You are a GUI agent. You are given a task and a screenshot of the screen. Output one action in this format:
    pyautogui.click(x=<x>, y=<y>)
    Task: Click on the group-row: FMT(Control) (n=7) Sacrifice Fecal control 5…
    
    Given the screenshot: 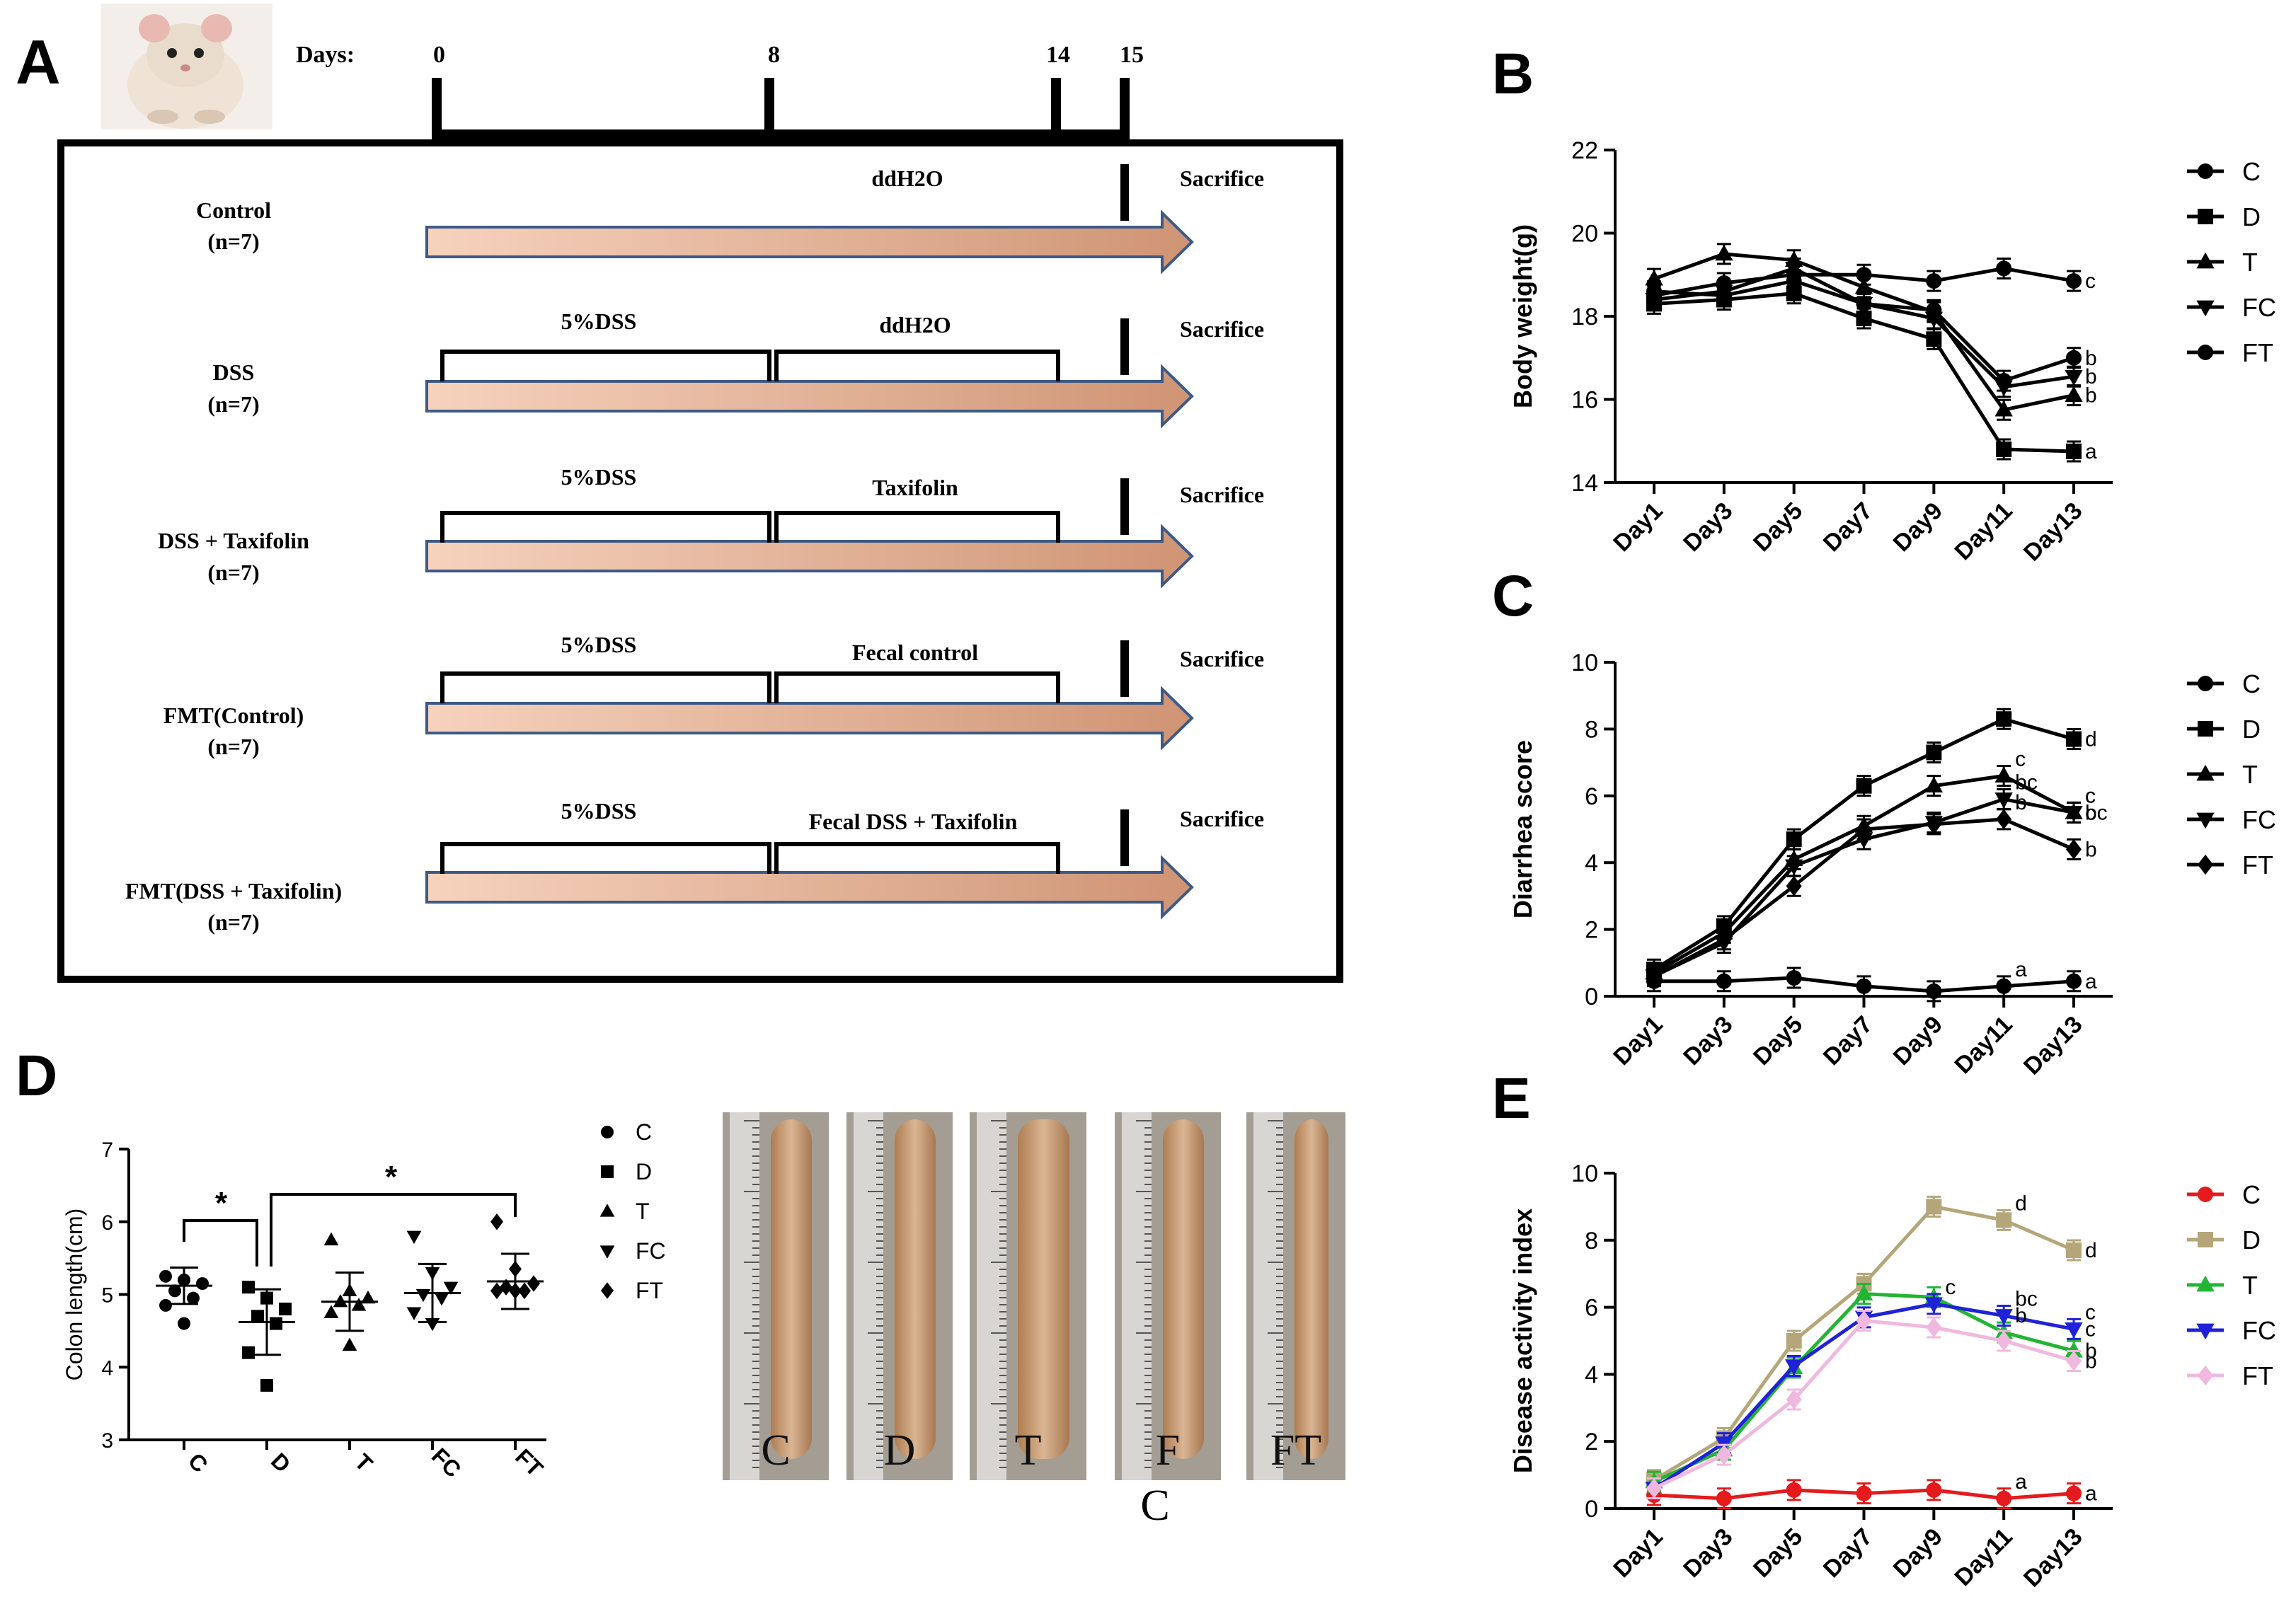 What is the action you would take?
    pyautogui.click(x=714, y=695)
    